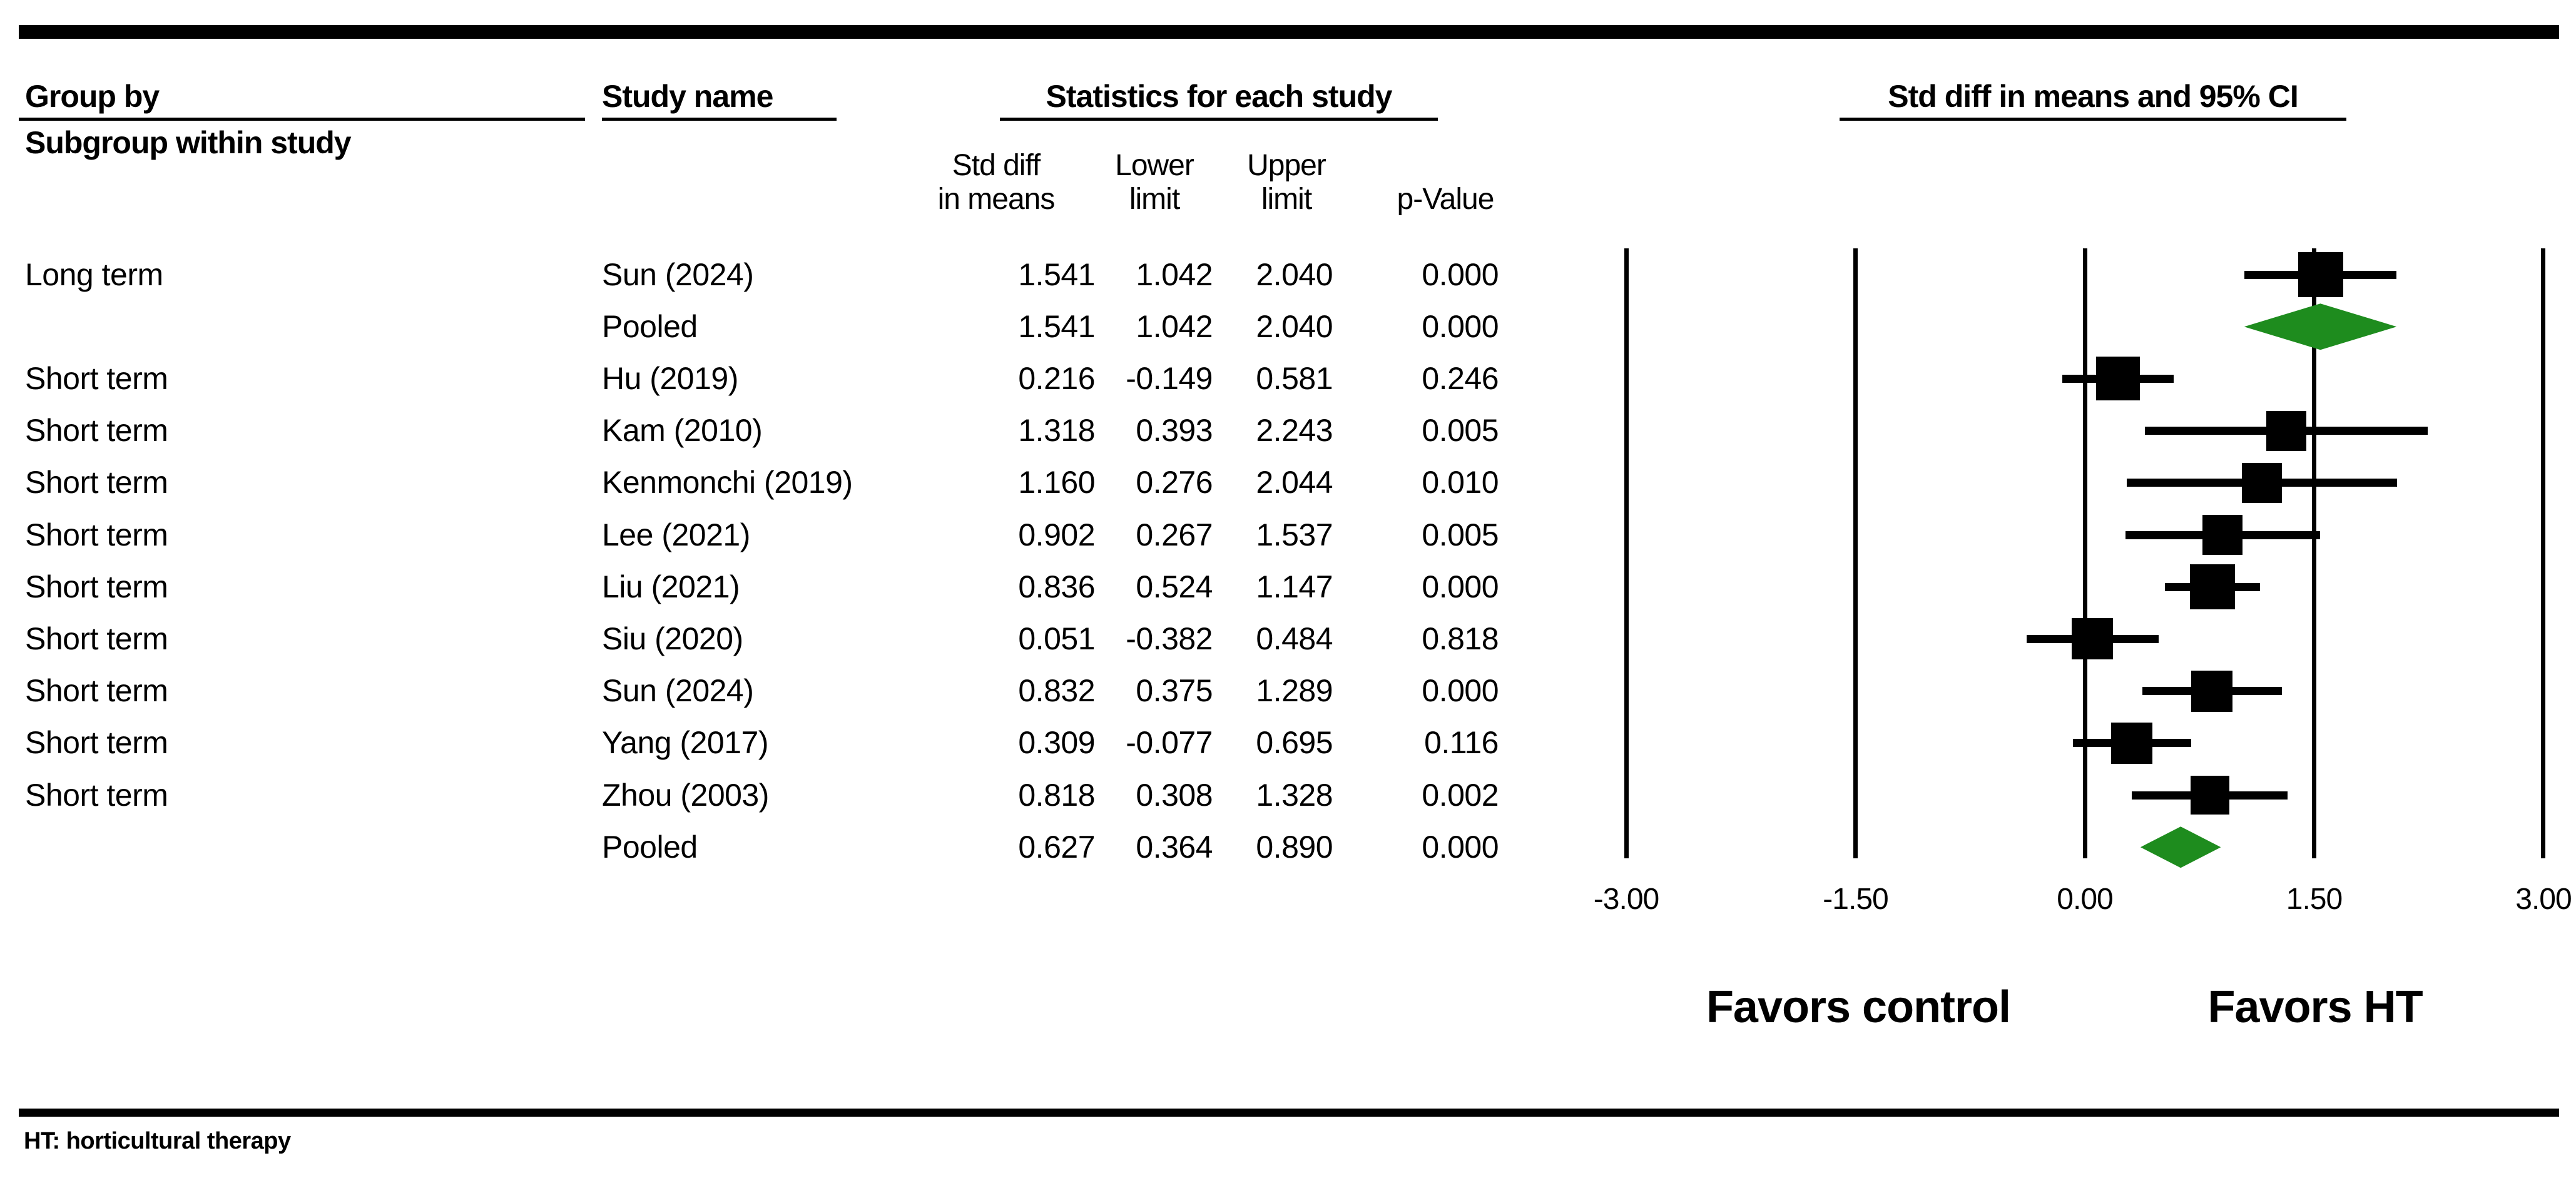 Image resolution: width=2576 pixels, height=1183 pixels. What do you see at coordinates (1295, 431) in the screenshot?
I see `upper-limit-value: 2.243` at bounding box center [1295, 431].